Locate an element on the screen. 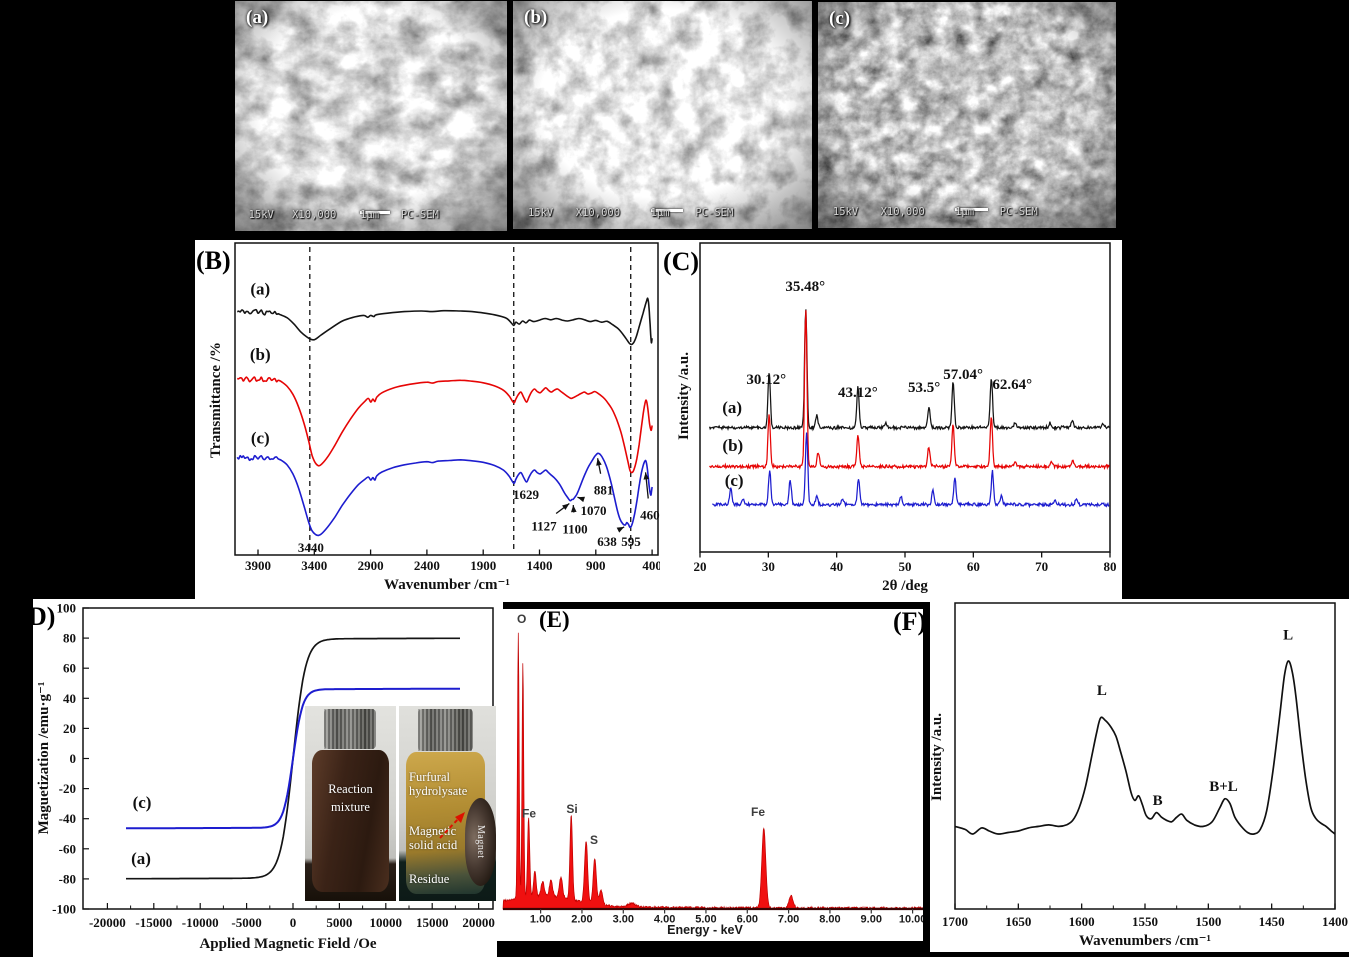  svg-text: 10000 is located at coordinates (386, 922).